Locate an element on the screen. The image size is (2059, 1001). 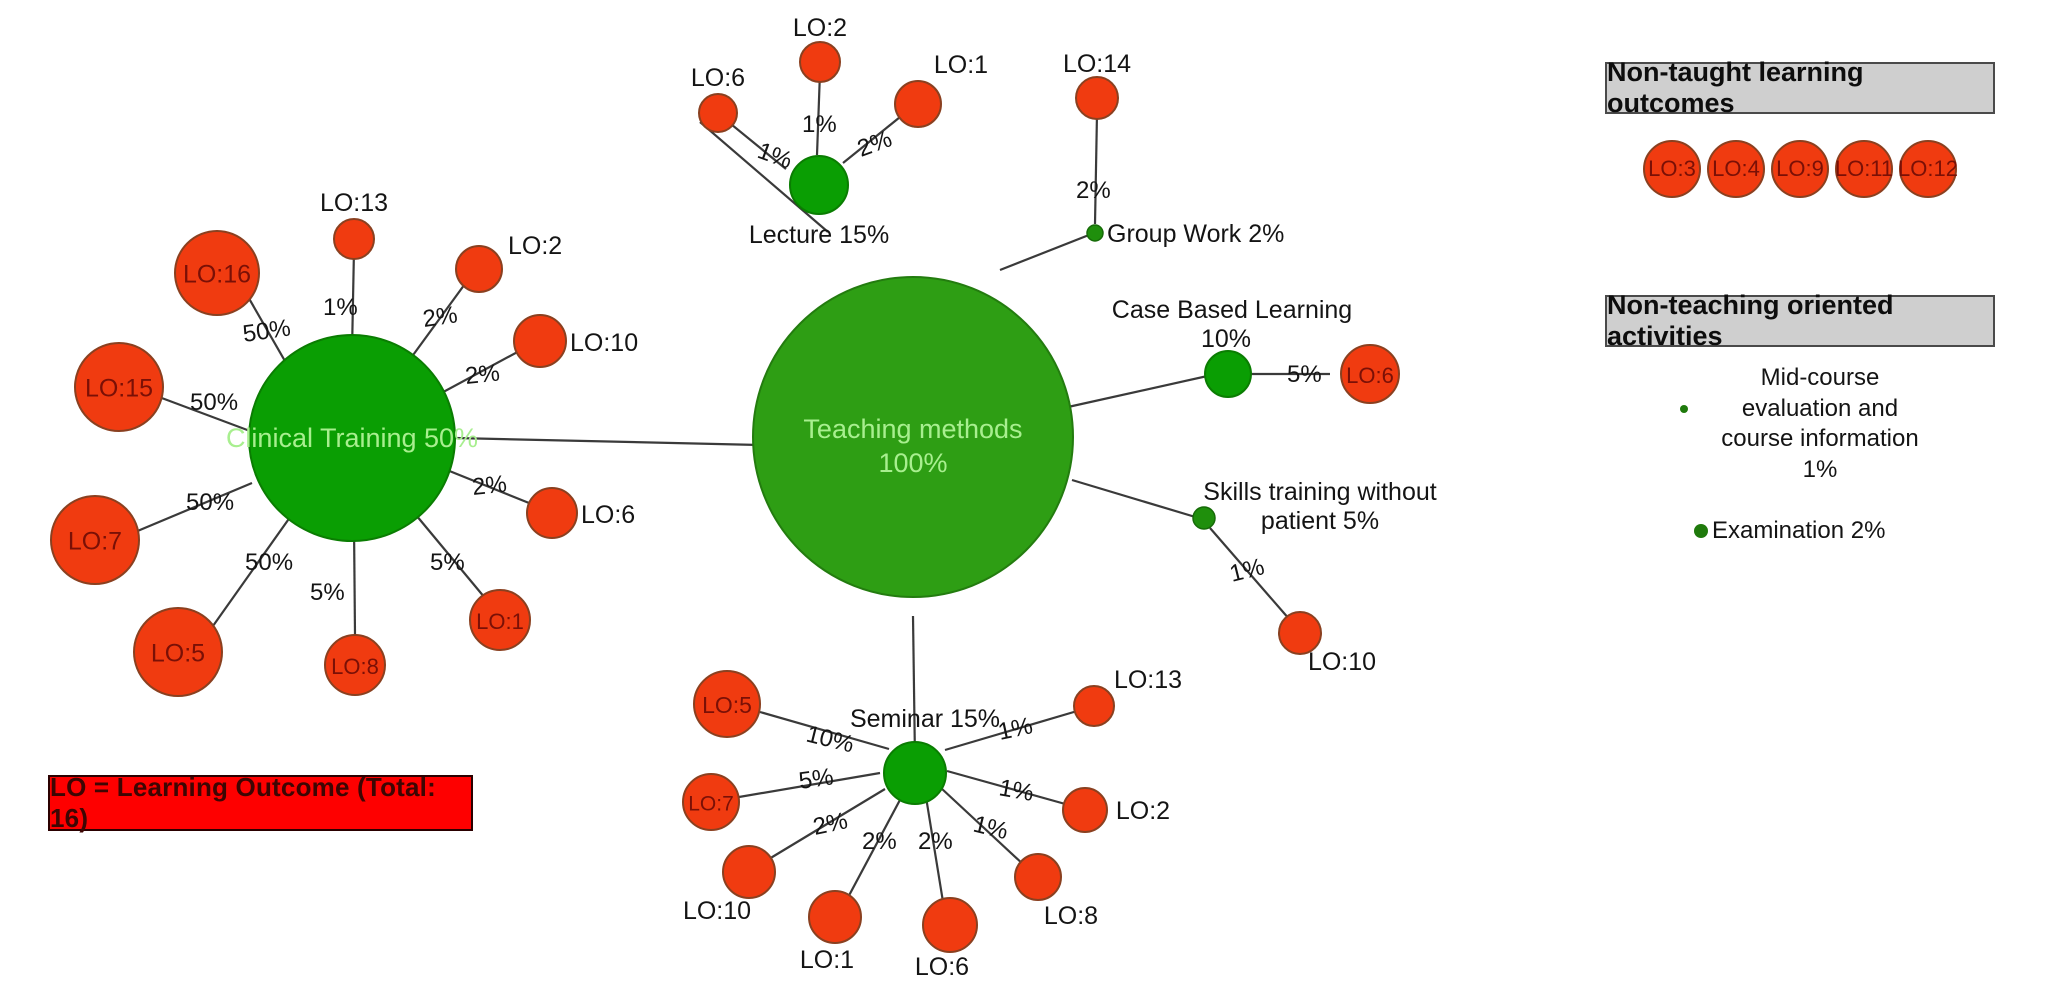
legend-lo-11: LO:11 is located at coordinates (1864, 169).